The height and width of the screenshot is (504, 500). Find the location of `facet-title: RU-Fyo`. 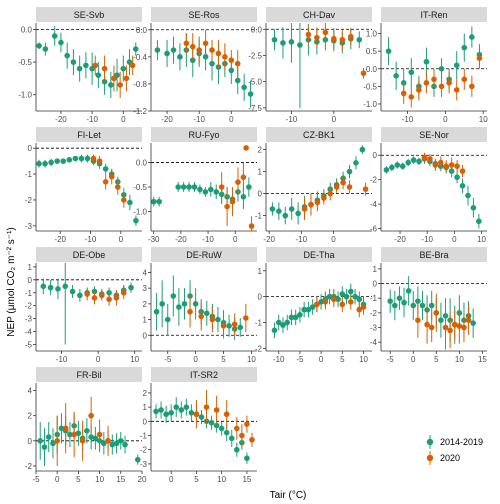

facet-title: RU-Fyo is located at coordinates (204, 135).